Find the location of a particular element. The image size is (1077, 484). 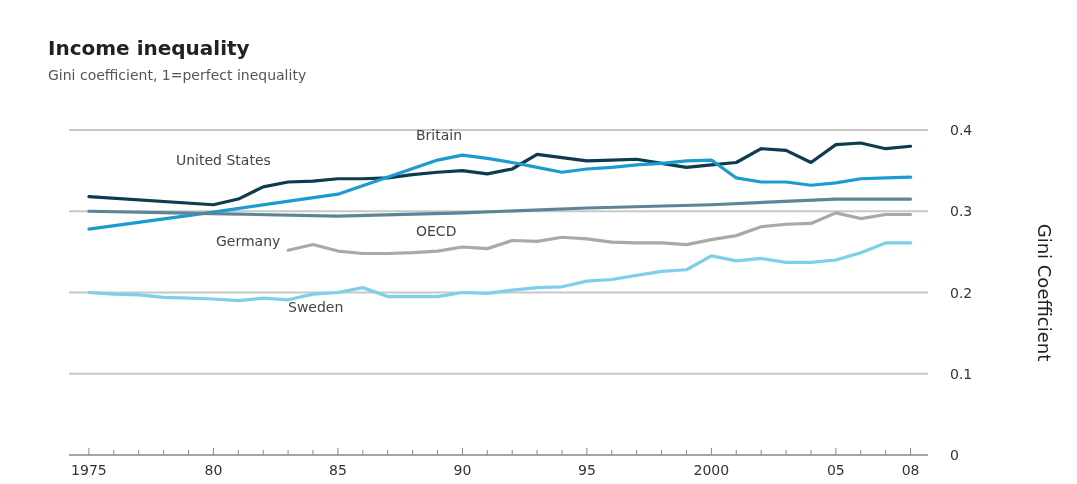

chart-subtitle: Gini coefficient, 1=perfect inequality is located at coordinates (177, 75).